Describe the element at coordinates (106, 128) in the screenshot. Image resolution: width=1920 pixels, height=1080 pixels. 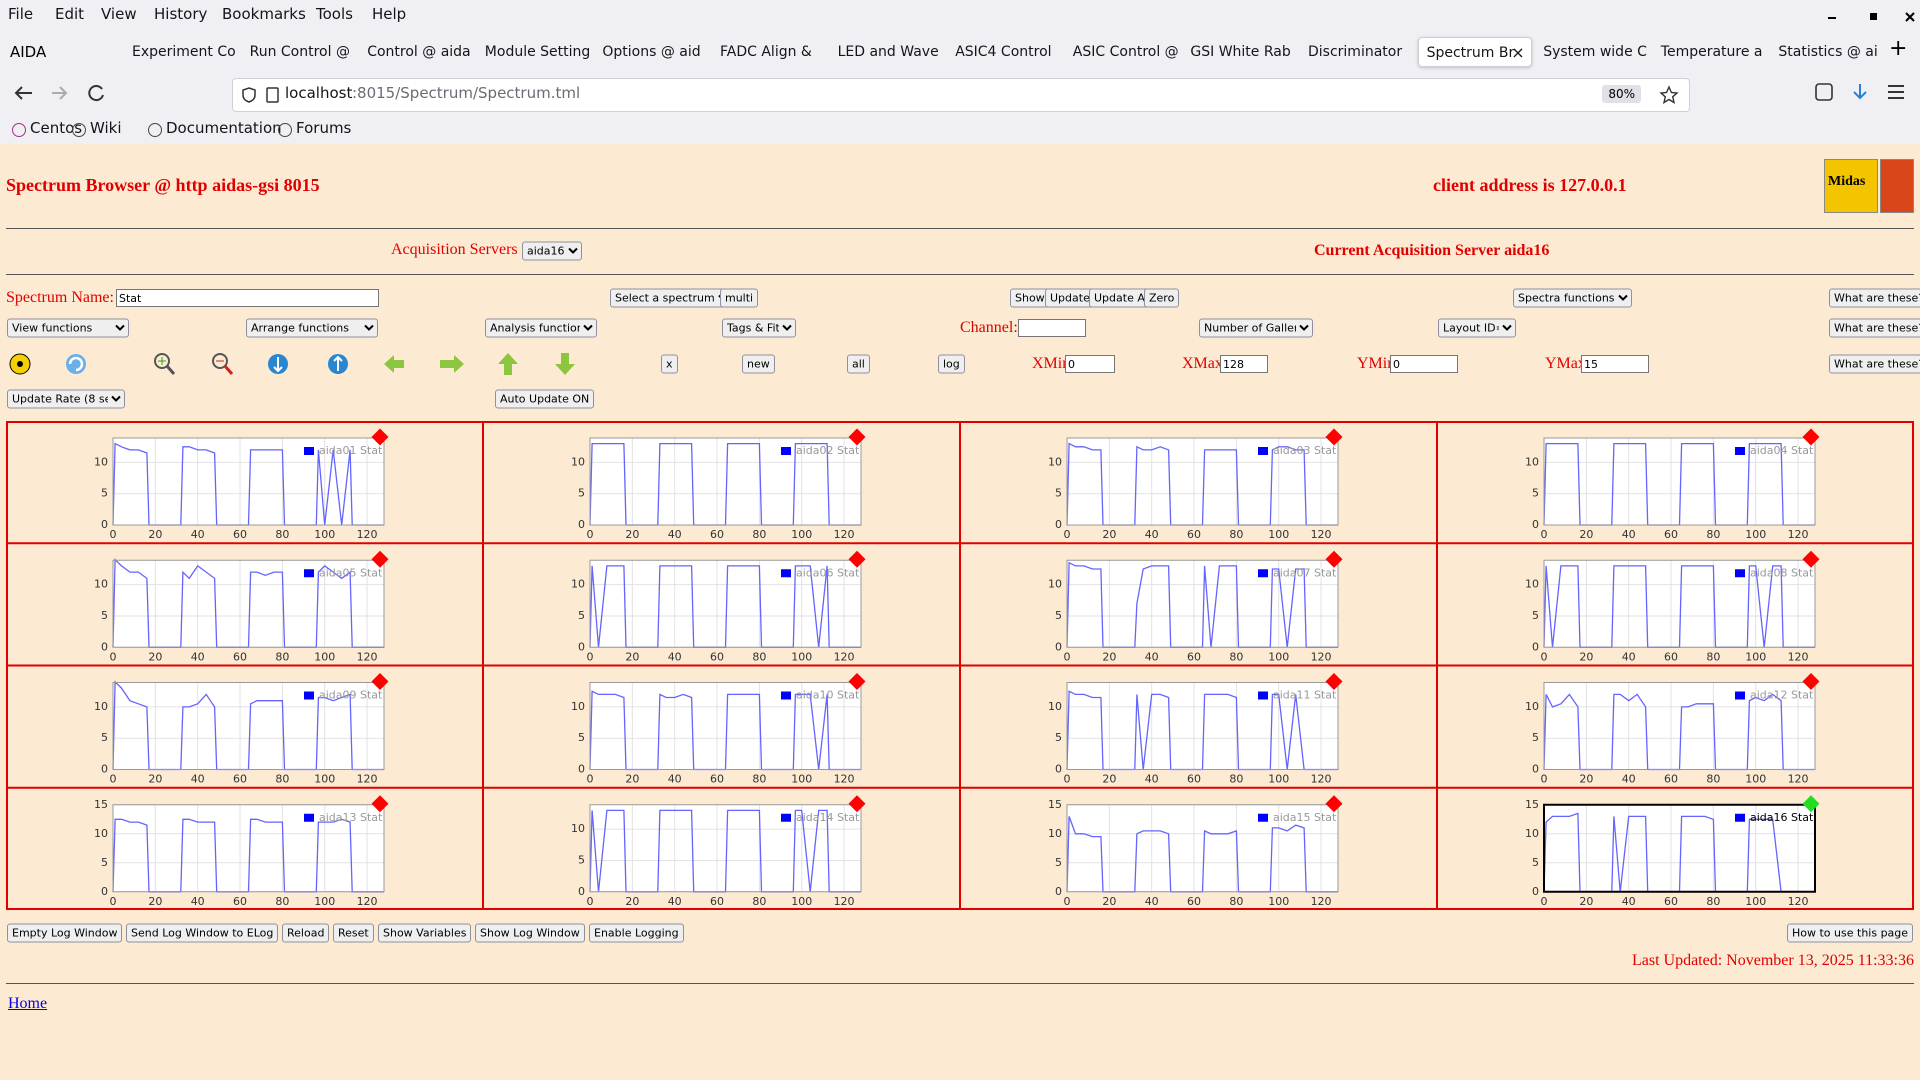
I see `bookmark: Wiki` at that location.